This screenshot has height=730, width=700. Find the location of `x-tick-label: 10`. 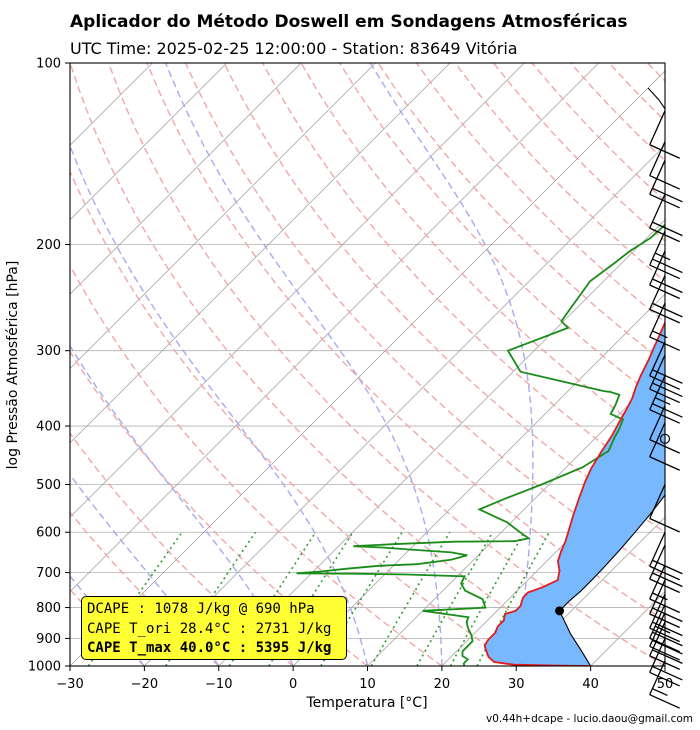

x-tick-label: 10 is located at coordinates (367, 684).